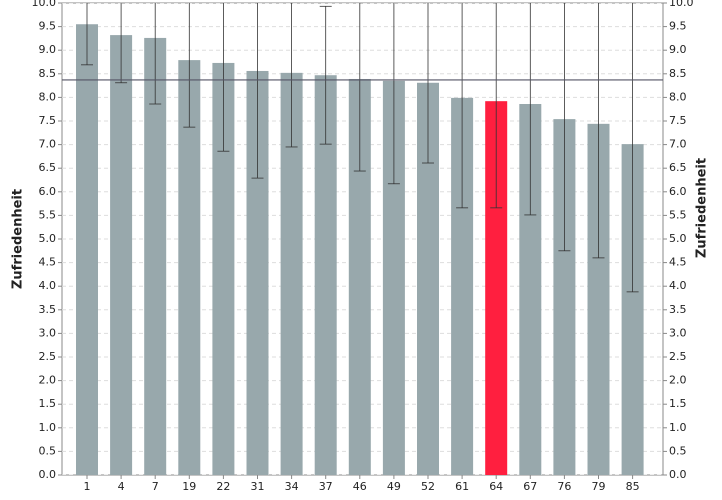  What do you see at coordinates (48, 49) in the screenshot?
I see `y-tick-label: 9.0` at bounding box center [48, 49].